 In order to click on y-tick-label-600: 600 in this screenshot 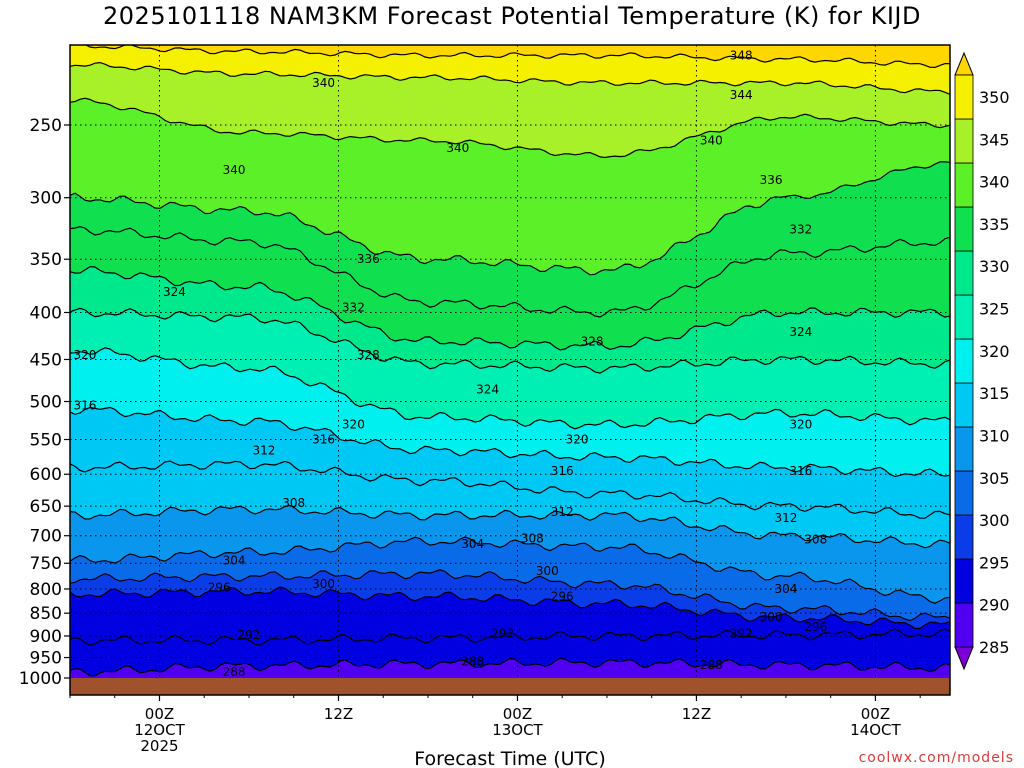, I will do `click(46, 475)`.